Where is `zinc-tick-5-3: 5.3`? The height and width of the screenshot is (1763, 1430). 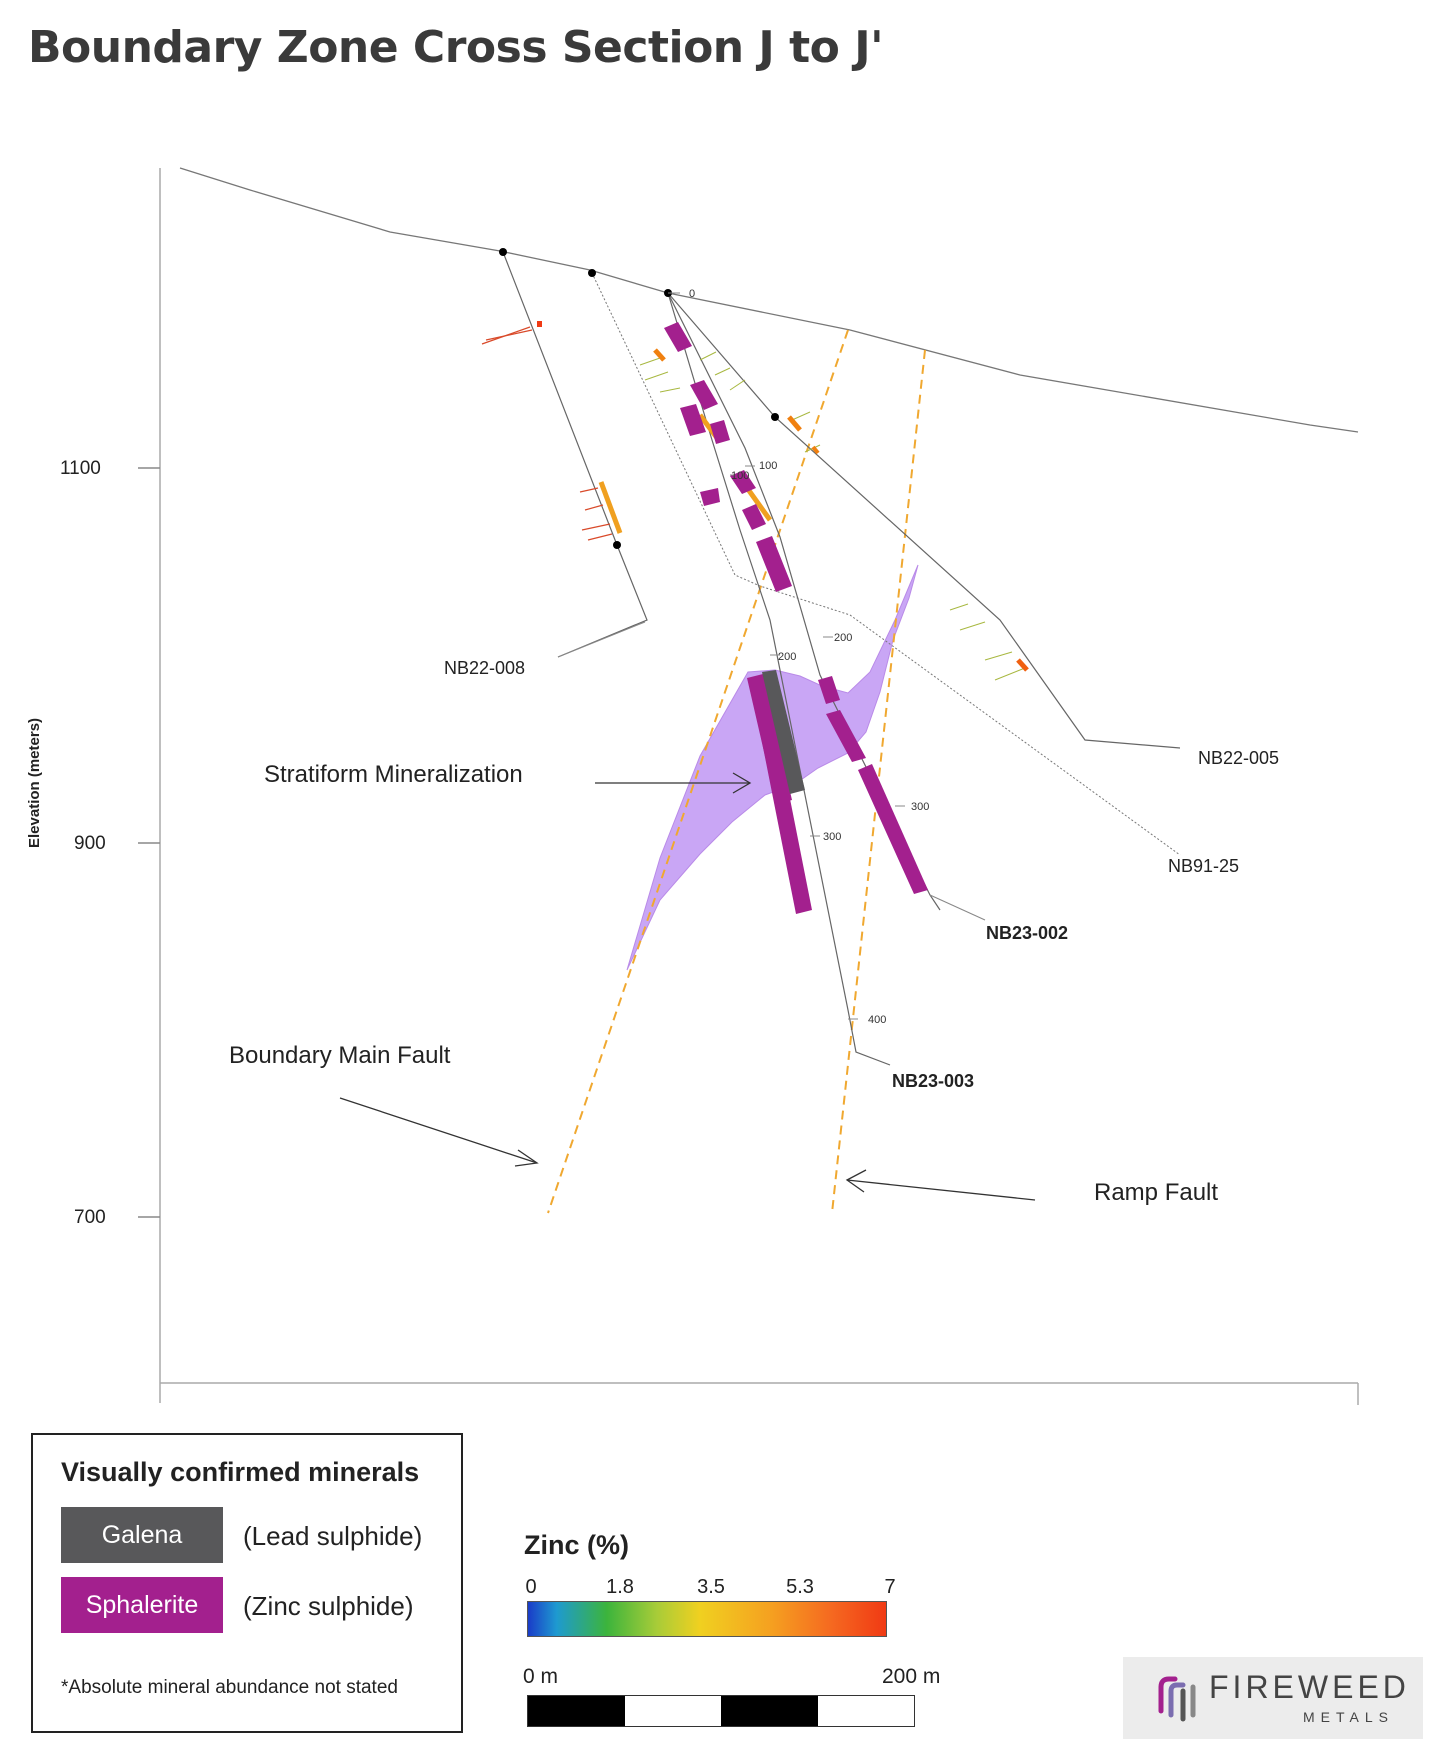 zinc-tick-5-3: 5.3 is located at coordinates (800, 1587).